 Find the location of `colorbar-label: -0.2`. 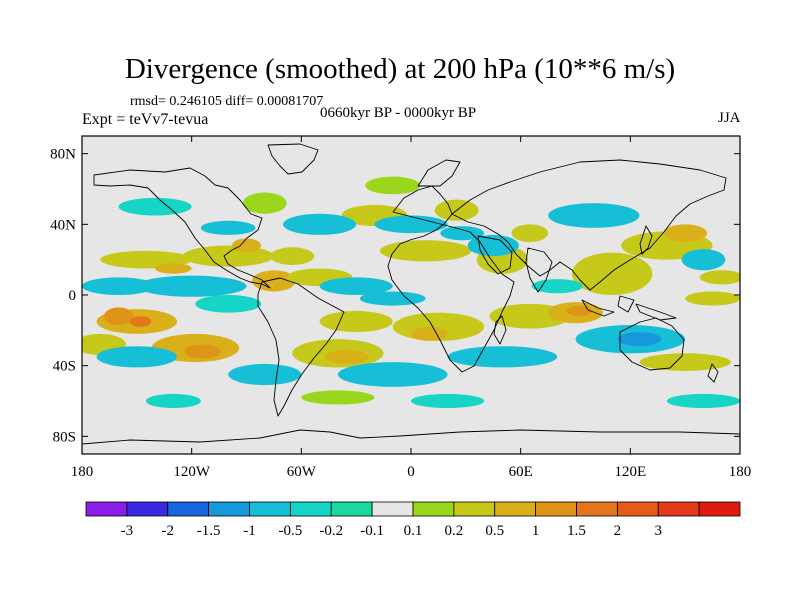

colorbar-label: -0.2 is located at coordinates (331, 531).